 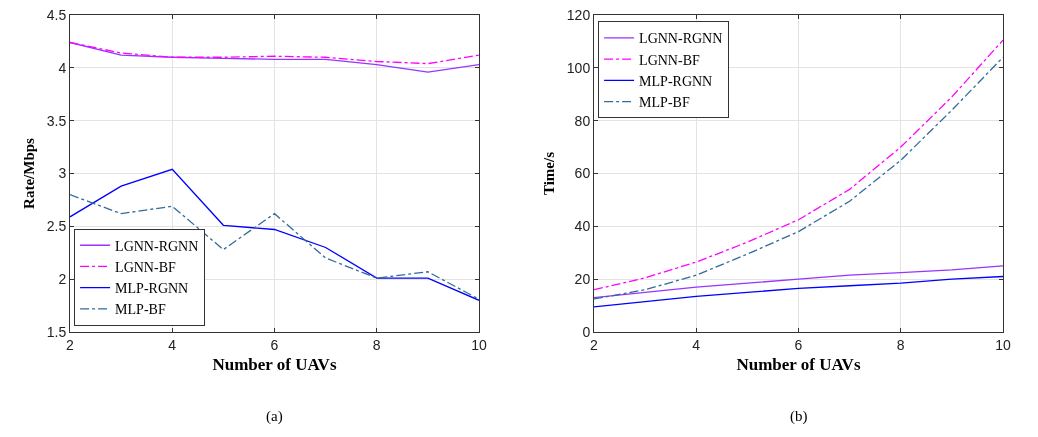 I want to click on y-tick-label: 120, so click(x=578, y=14).